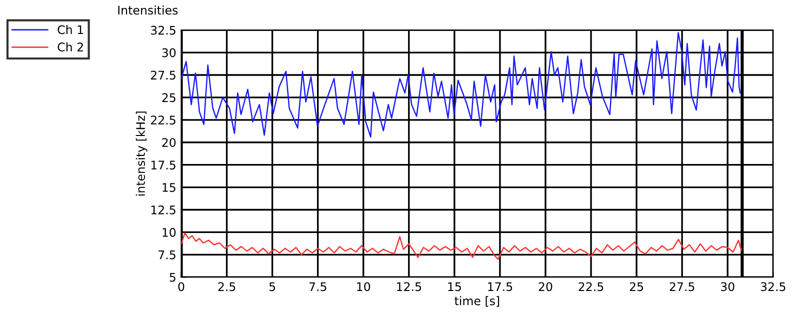 The image size is (802, 320). Describe the element at coordinates (163, 209) in the screenshot. I see `y-tick-label: 12.5` at that location.